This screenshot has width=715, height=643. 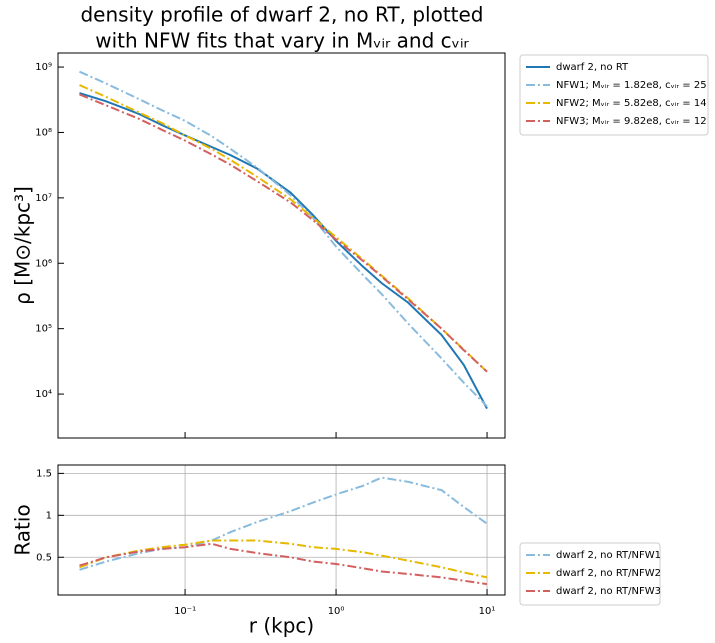 What do you see at coordinates (592, 67) in the screenshot?
I see `legend-label: dwarf 2, no RT` at bounding box center [592, 67].